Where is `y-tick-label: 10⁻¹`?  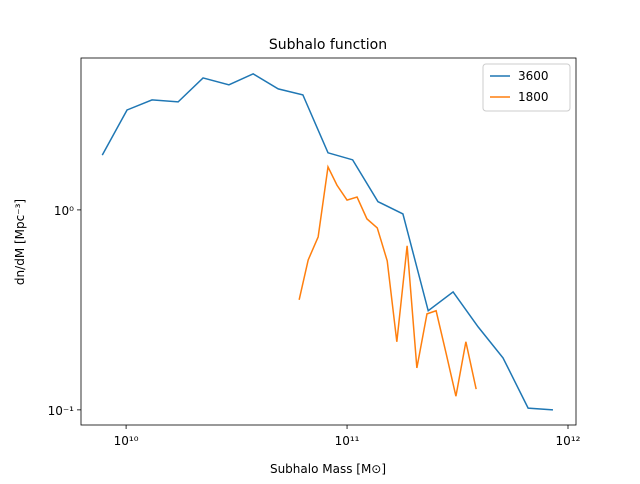 y-tick-label: 10⁻¹ is located at coordinates (61, 411).